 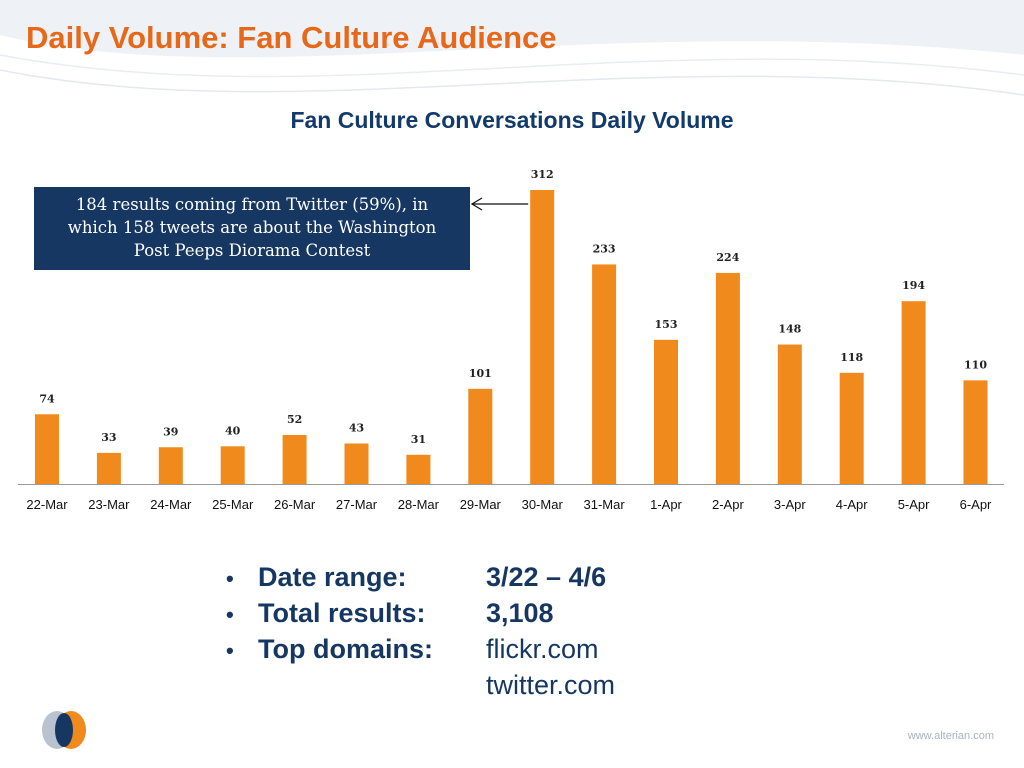 What do you see at coordinates (47, 449) in the screenshot?
I see `bar-22-Mar` at bounding box center [47, 449].